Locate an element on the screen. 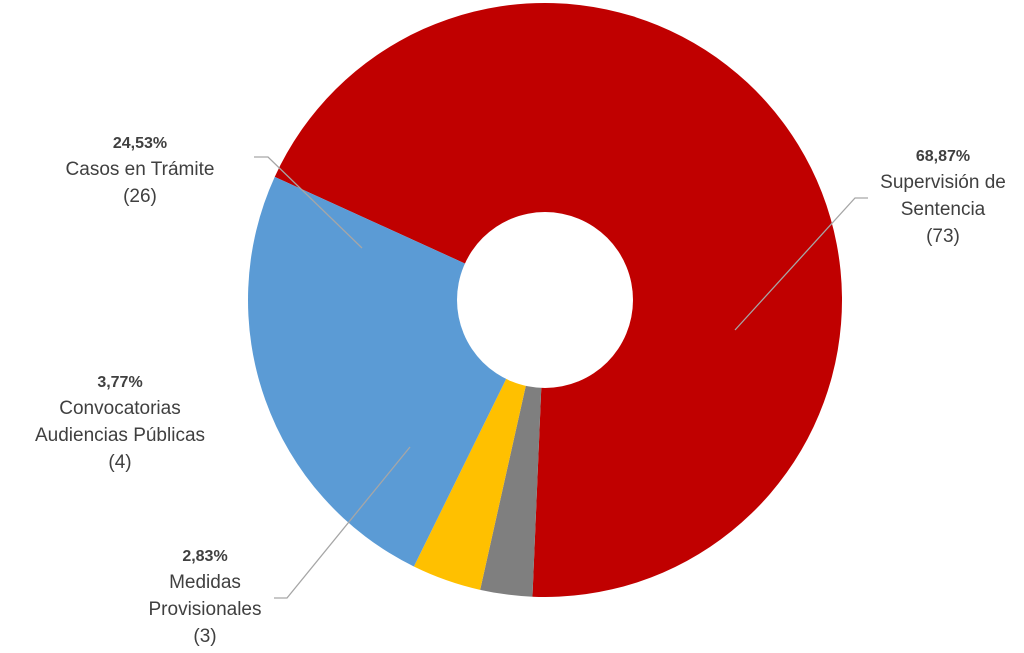  slice-count: (4) is located at coordinates (120, 462).